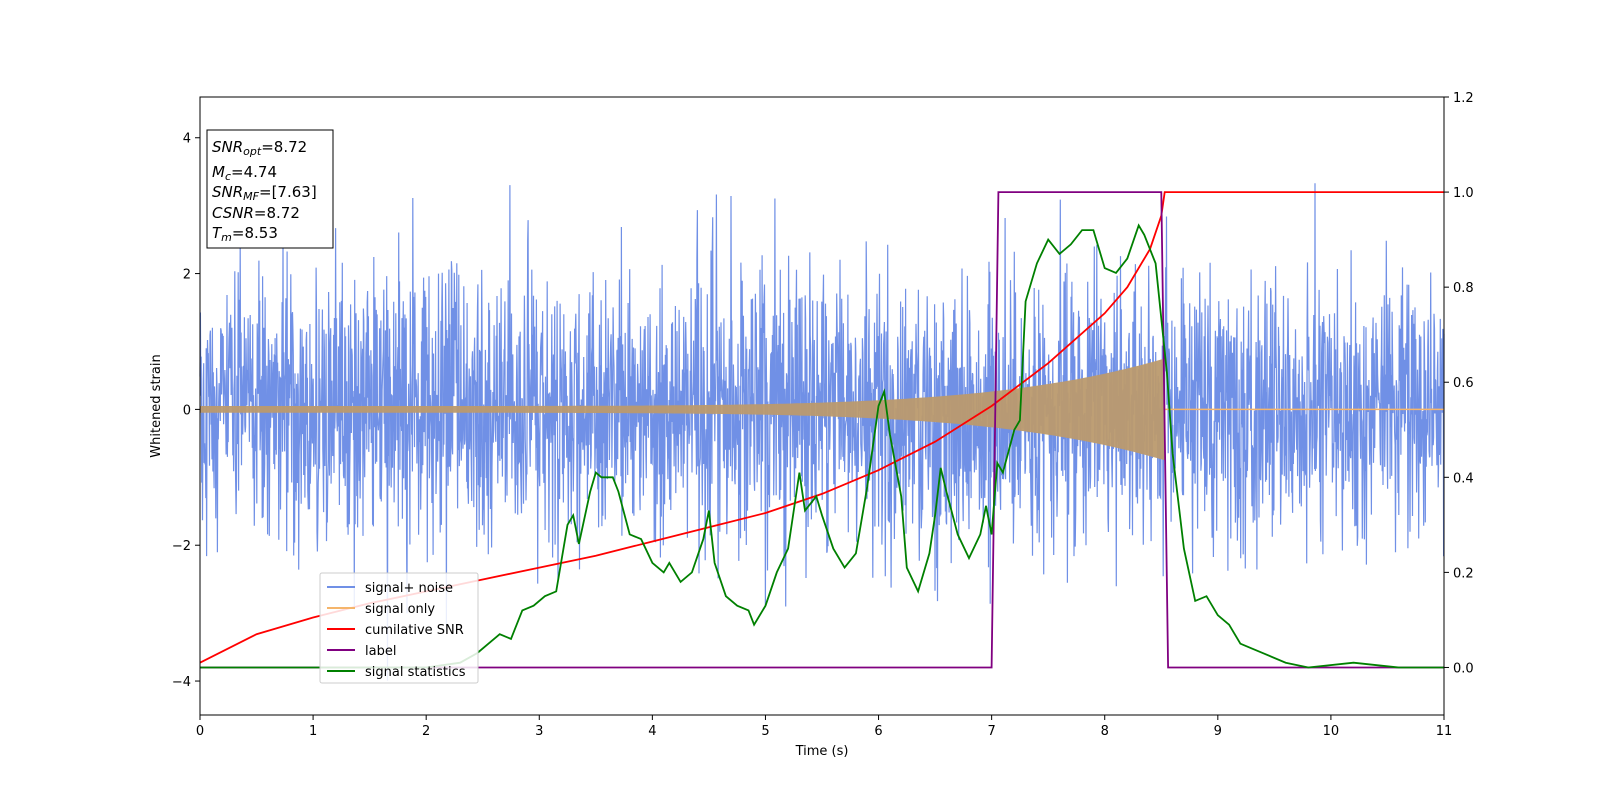  What do you see at coordinates (878, 731) in the screenshot?
I see `x-tick-label: 6` at bounding box center [878, 731].